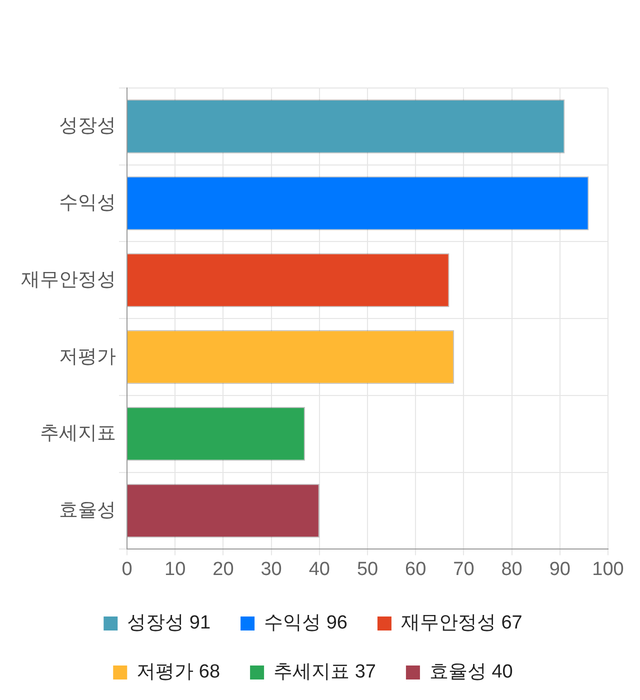  Describe the element at coordinates (223, 569) in the screenshot. I see `x-tick-label: 20` at that location.